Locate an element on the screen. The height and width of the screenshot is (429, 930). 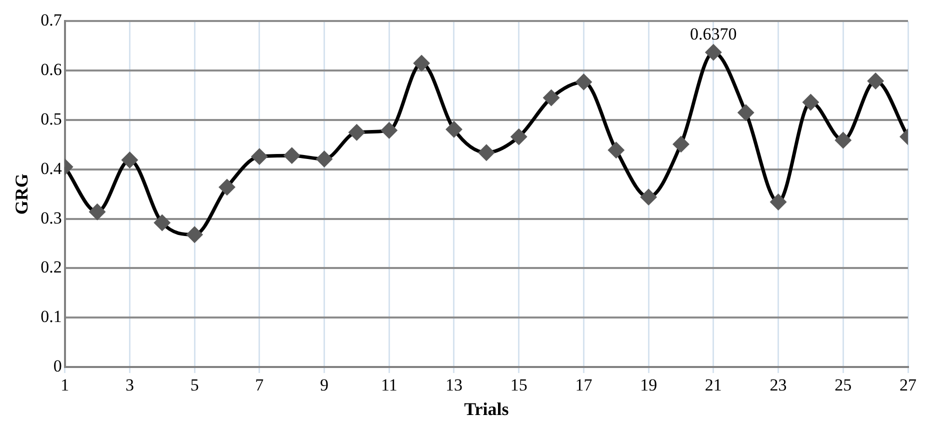
y-tick-label: 0.2 is located at coordinates (51, 267).